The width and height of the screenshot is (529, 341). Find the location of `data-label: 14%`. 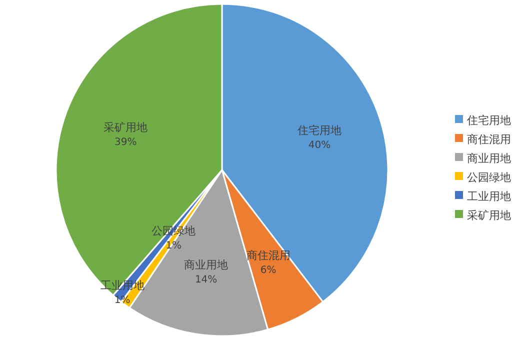

data-label: 14% is located at coordinates (206, 280).